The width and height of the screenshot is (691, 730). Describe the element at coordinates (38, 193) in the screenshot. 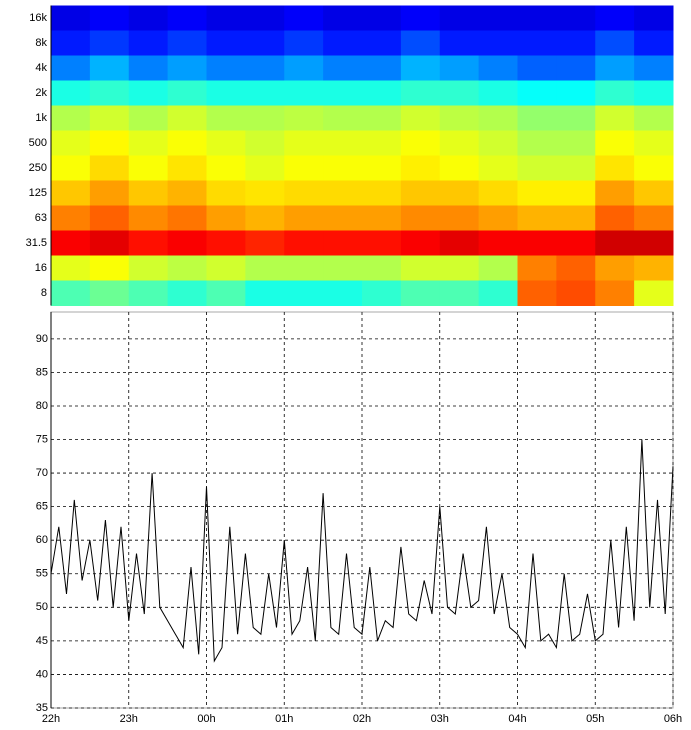

I see `y-tick-label: 125` at that location.